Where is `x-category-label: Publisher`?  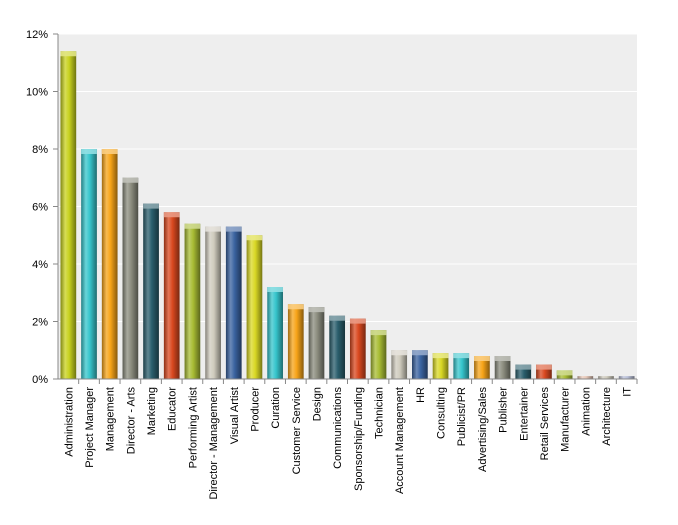 x-category-label: Publisher is located at coordinates (504, 410).